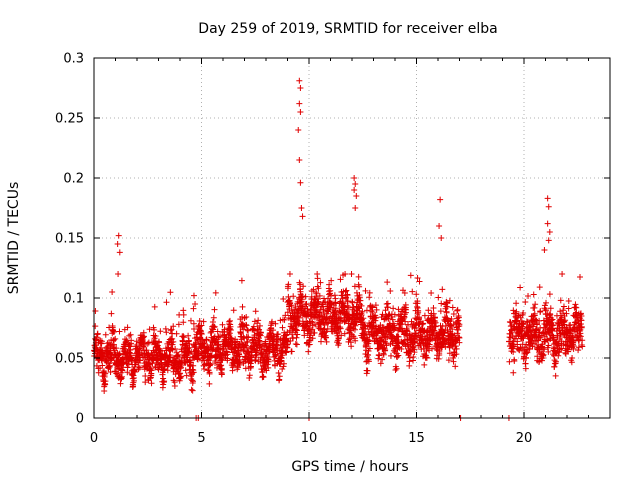  What do you see at coordinates (73, 59) in the screenshot?
I see `y-tick-label: 0.3` at bounding box center [73, 59].